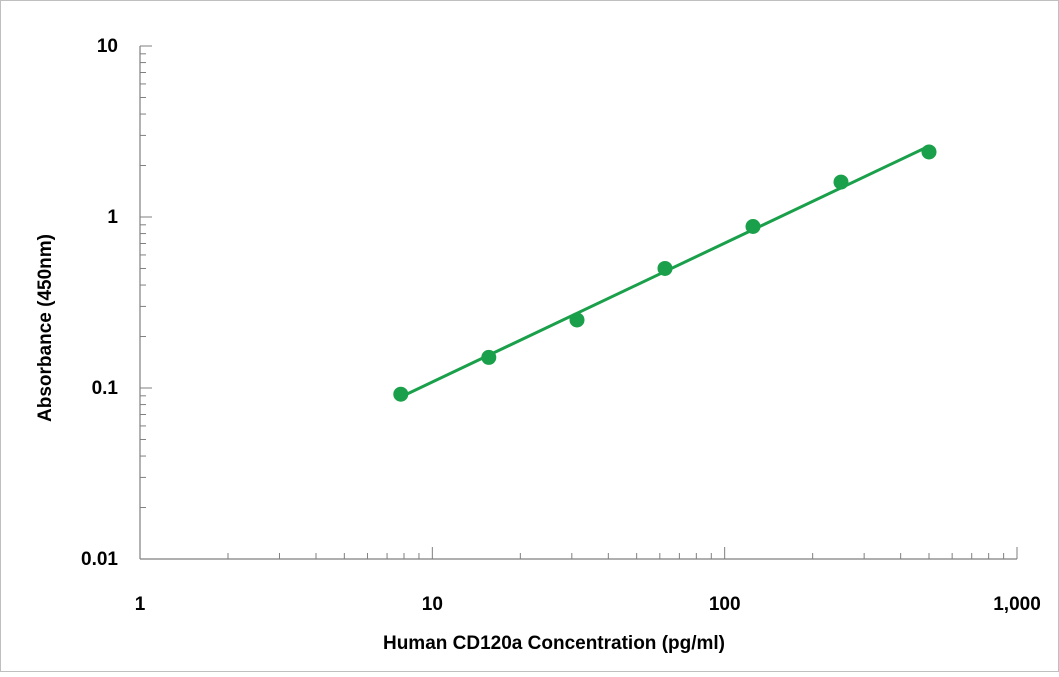  Describe the element at coordinates (99, 559) in the screenshot. I see `y-tick-label: 0.01` at that location.